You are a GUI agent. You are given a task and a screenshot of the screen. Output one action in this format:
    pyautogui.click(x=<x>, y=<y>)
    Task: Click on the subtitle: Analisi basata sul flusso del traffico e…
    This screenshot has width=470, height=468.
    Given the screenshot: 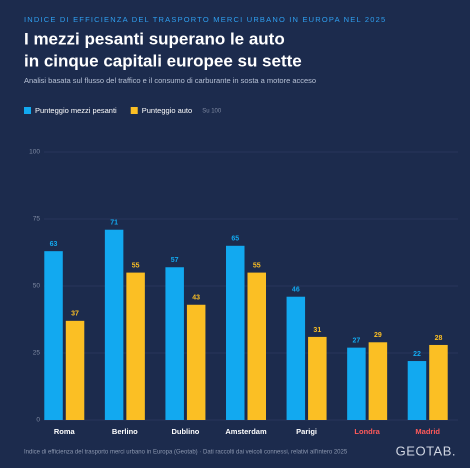 What is the action you would take?
    pyautogui.click(x=170, y=80)
    